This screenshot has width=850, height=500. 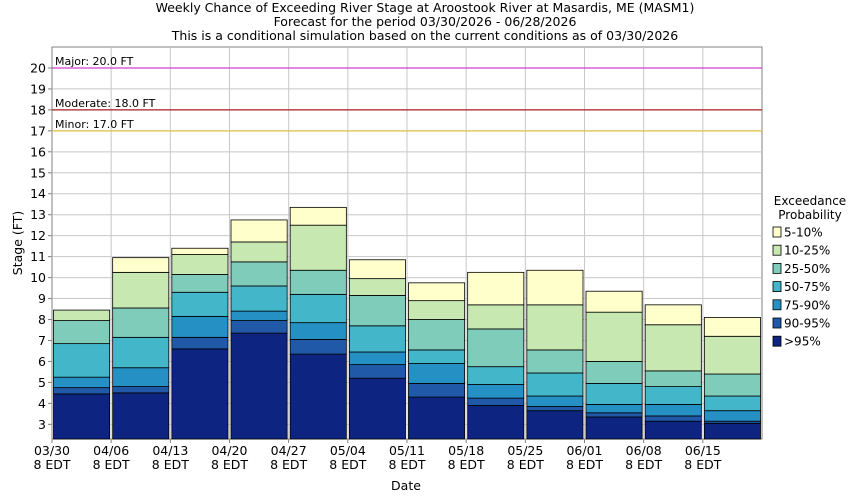 I want to click on y-tick-label: 7, so click(x=42, y=340).